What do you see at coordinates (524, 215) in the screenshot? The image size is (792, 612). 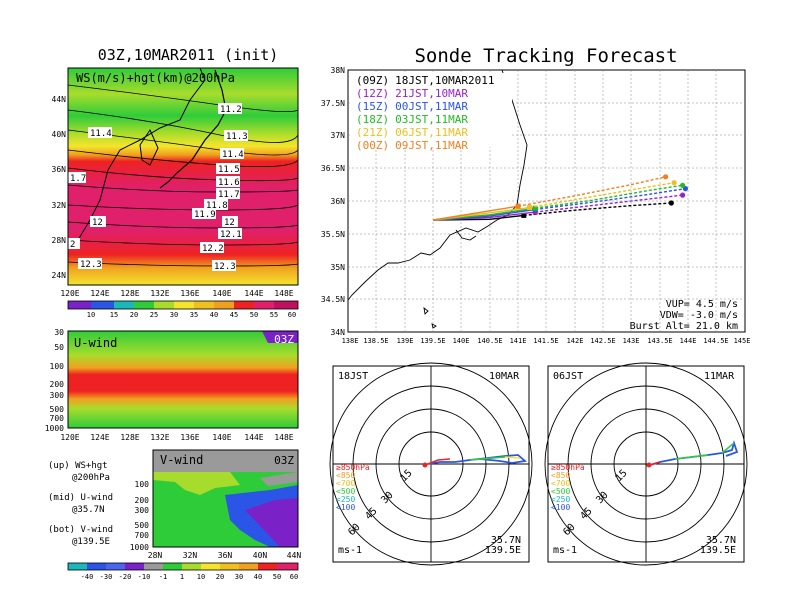 I see `track-0-burst-marker` at bounding box center [524, 215].